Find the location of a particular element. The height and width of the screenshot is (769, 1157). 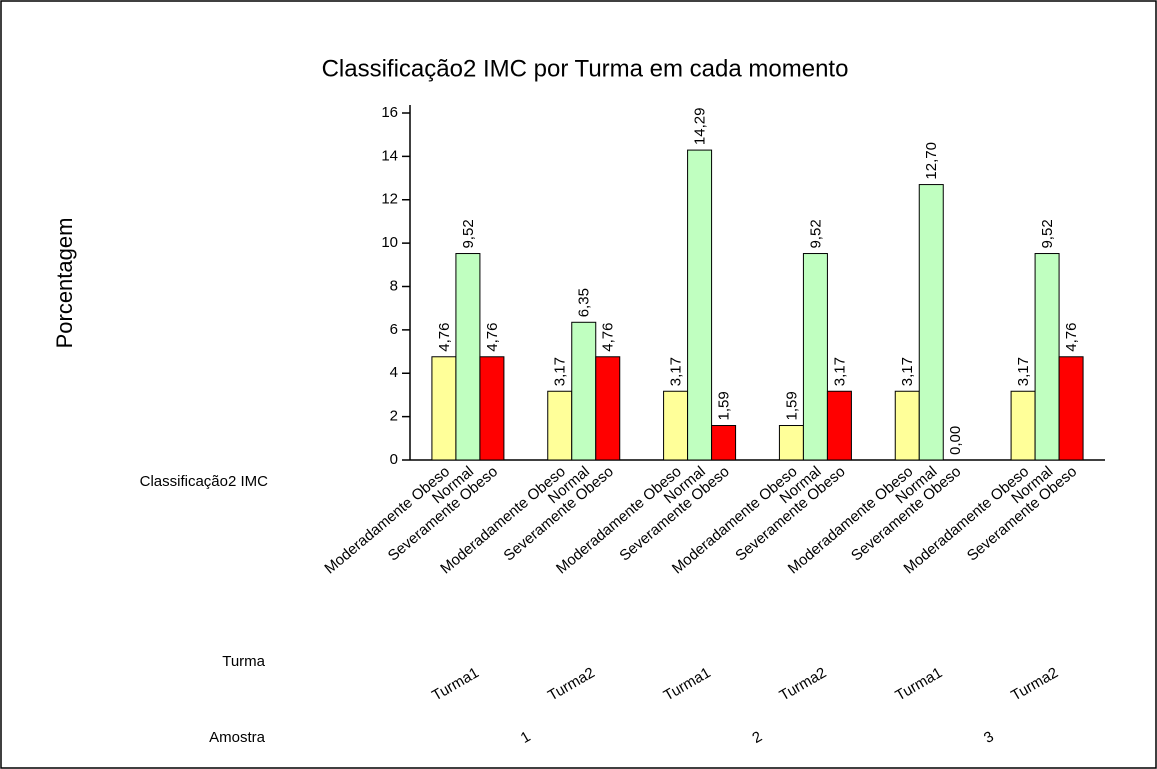

level-name: Amostra is located at coordinates (237, 737).